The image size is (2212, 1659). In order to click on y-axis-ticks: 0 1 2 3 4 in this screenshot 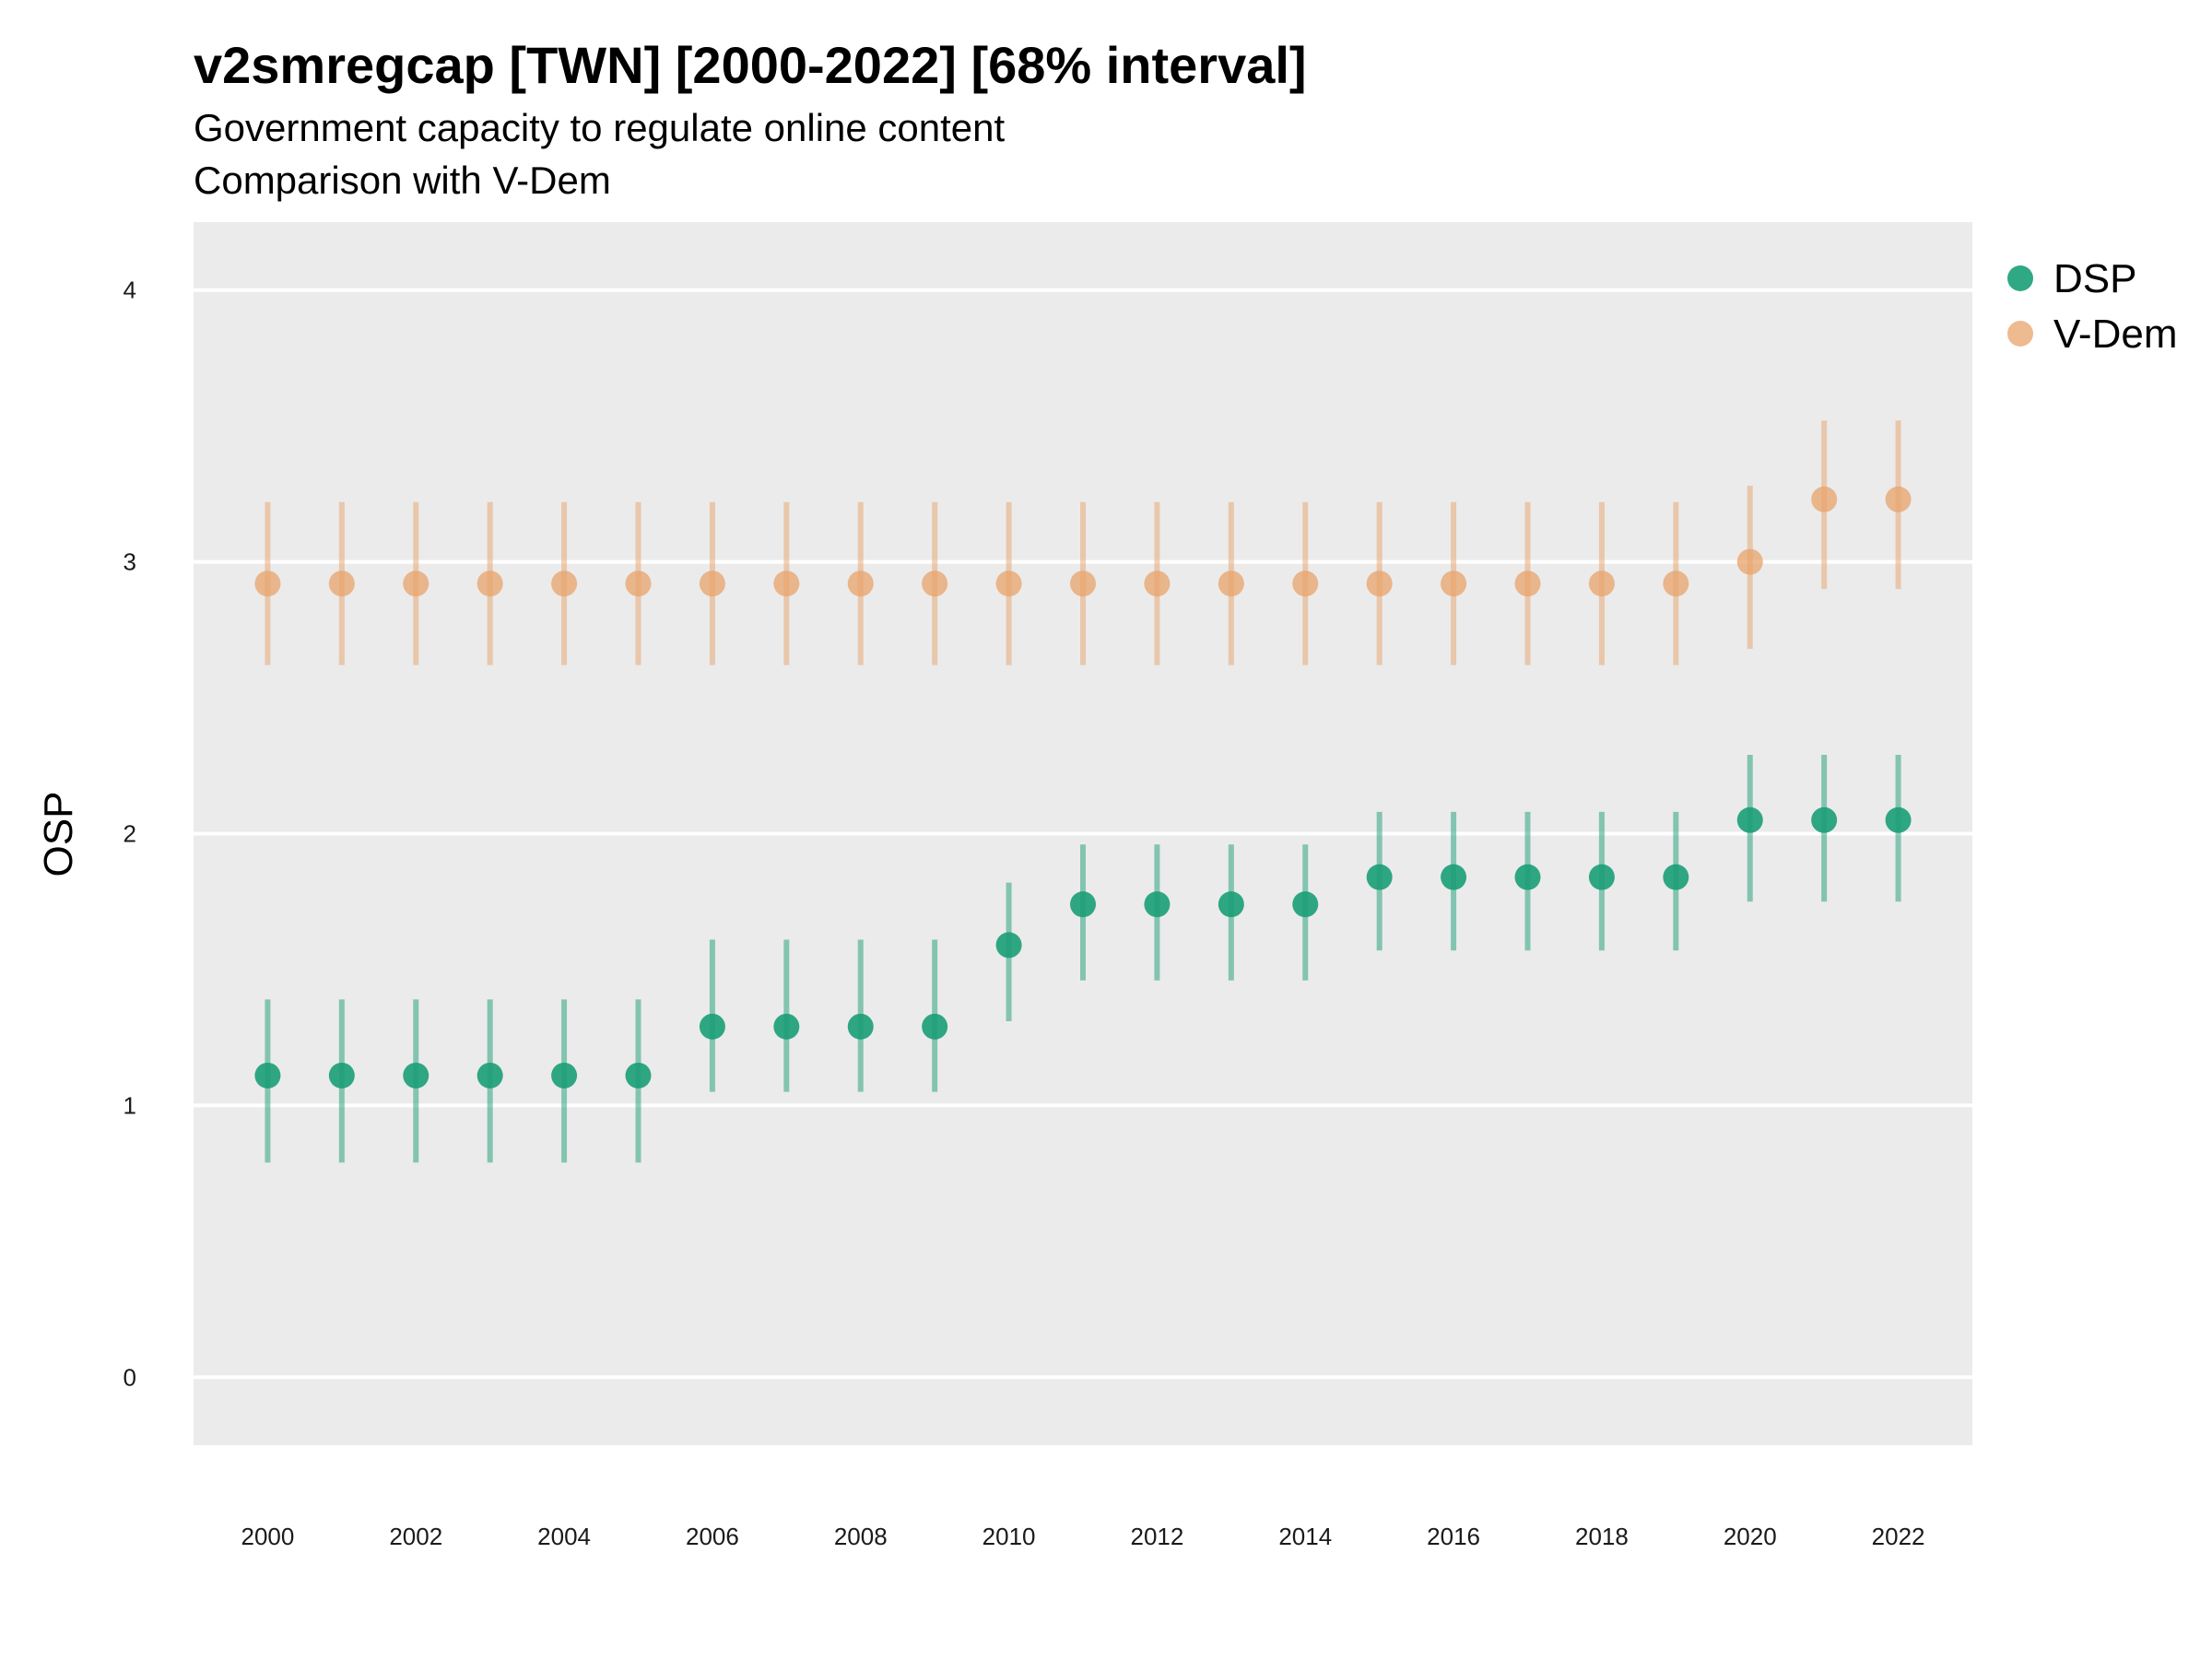, I will do `click(130, 834)`.